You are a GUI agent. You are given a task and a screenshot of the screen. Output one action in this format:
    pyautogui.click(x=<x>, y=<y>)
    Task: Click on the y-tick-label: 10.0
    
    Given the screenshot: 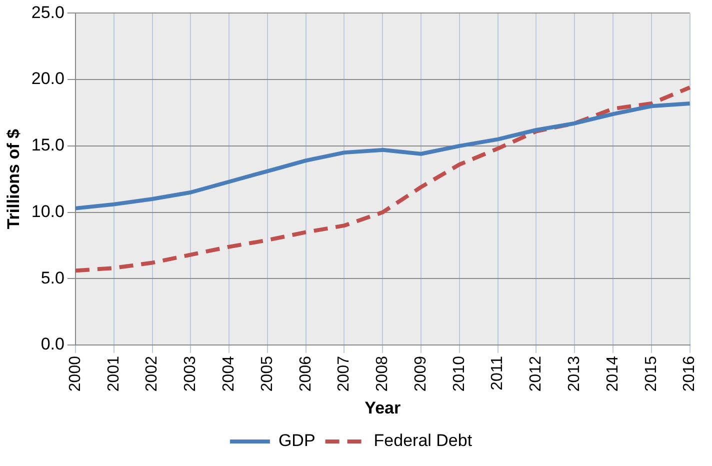 What is the action you would take?
    pyautogui.click(x=47, y=211)
    